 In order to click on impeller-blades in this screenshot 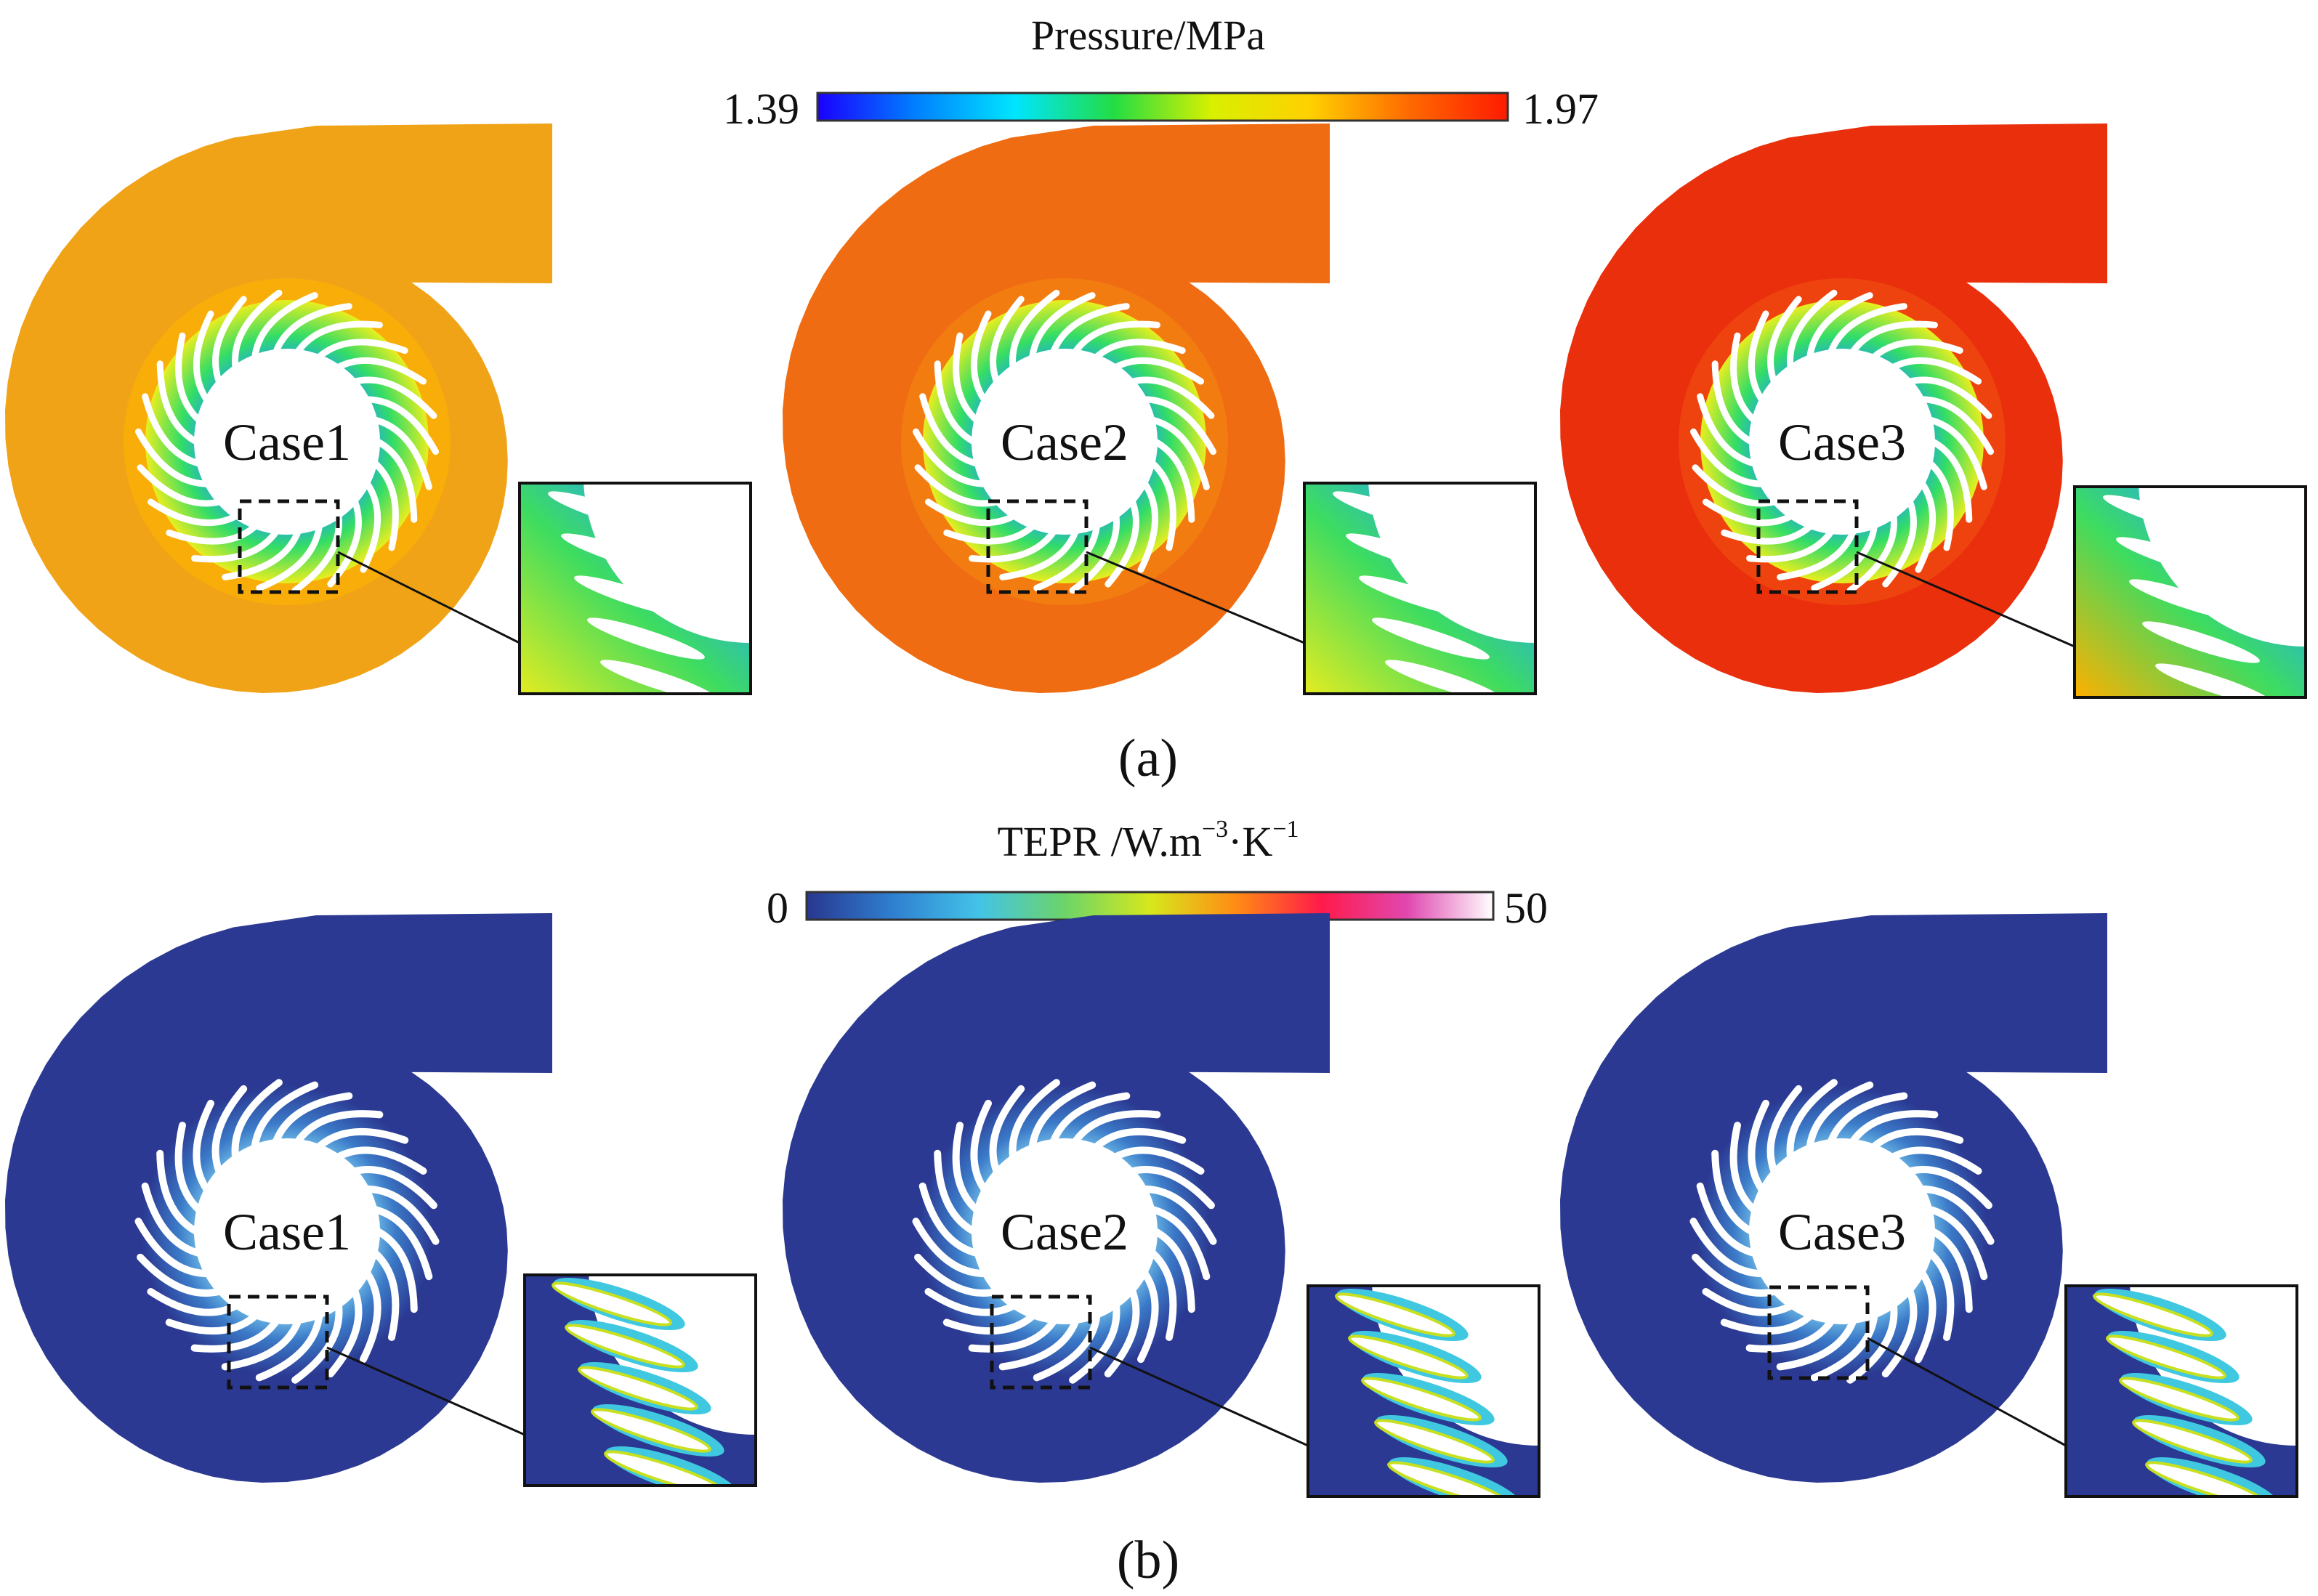, I will do `click(1064, 1231)`.